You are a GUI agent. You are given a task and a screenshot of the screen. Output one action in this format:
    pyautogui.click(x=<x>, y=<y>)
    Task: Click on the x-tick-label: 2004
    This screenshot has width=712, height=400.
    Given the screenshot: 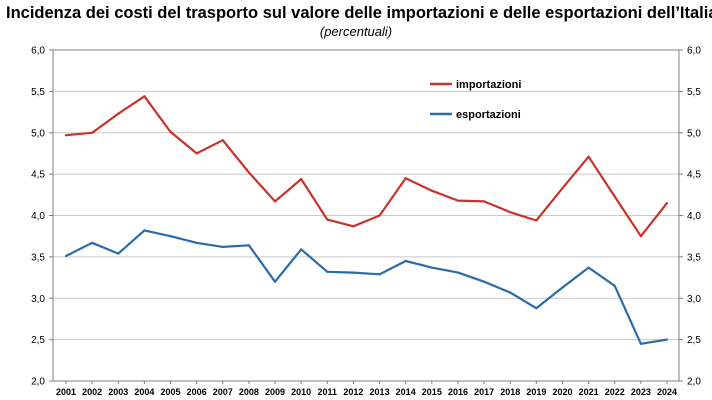 What is the action you would take?
    pyautogui.click(x=144, y=392)
    